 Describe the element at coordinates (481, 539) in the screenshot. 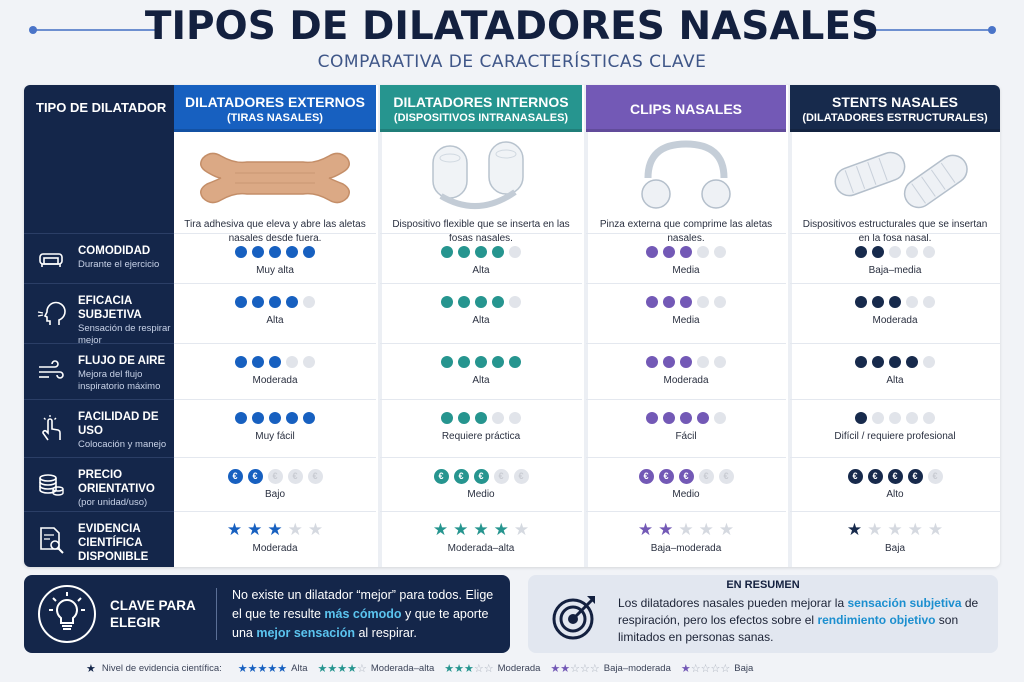

I see `rating-cell-evidence: ★ ★ ★ ★ ★ Moderada–alta` at that location.